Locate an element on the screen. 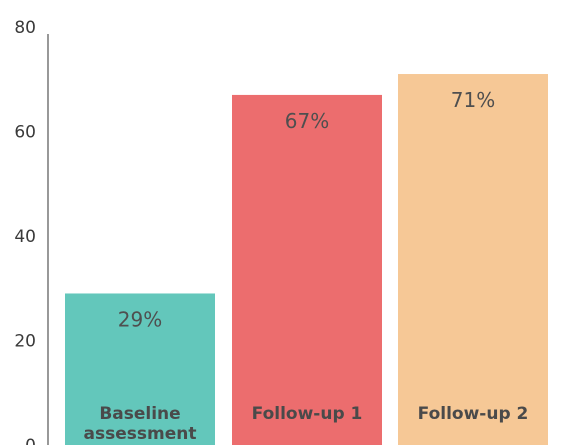 This screenshot has height=445, width=565. category-label-1: Baseline assessment is located at coordinates (140, 424).